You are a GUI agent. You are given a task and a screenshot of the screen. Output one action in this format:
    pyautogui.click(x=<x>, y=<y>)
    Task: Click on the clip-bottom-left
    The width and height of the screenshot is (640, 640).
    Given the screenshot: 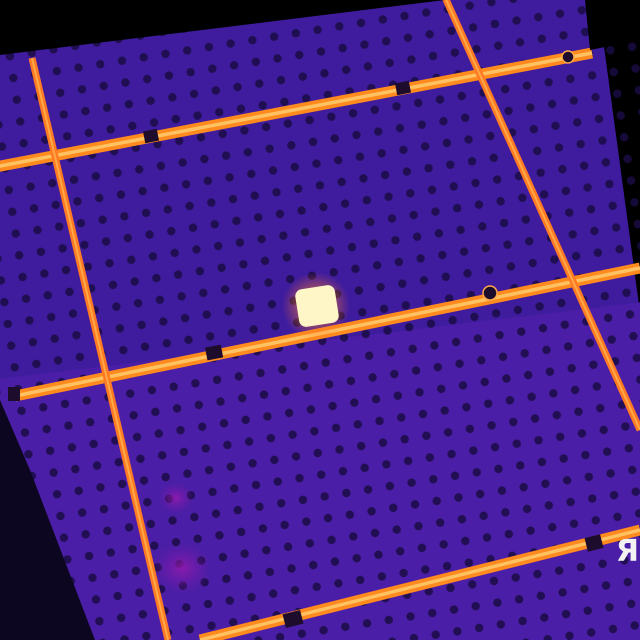 What is the action you would take?
    pyautogui.click(x=47, y=520)
    